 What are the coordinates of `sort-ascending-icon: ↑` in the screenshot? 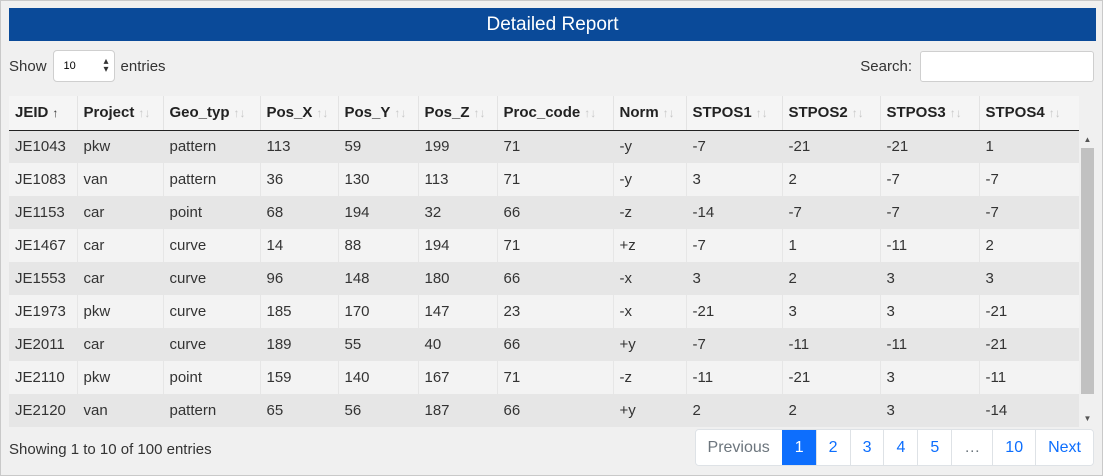 It's located at (55, 113).